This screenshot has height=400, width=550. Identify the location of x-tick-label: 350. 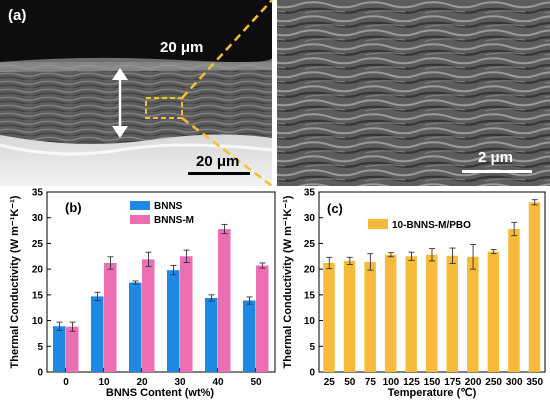
(534, 382).